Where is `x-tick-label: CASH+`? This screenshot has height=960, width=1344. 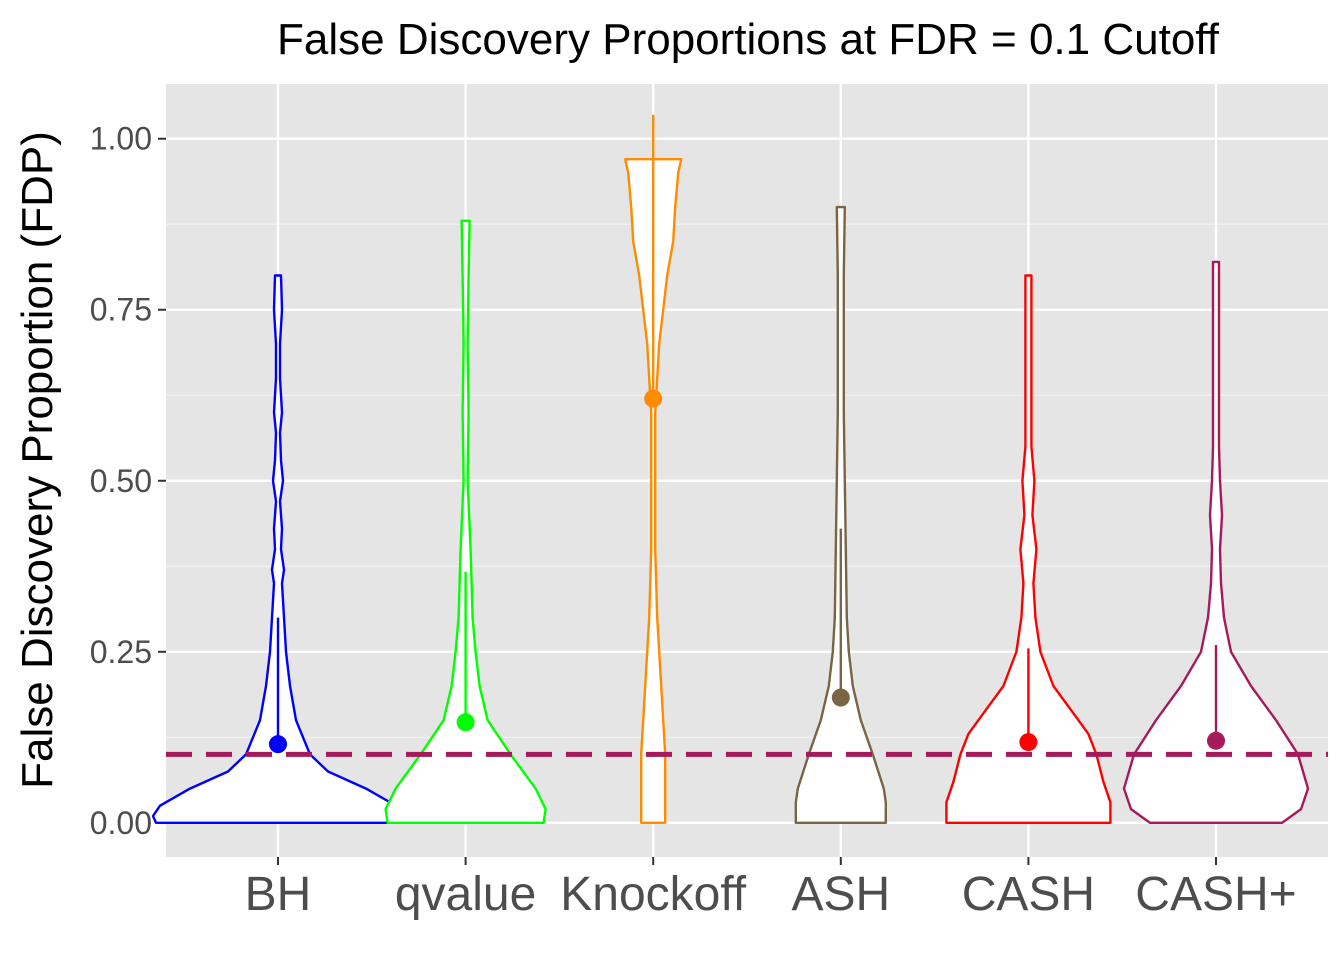 x-tick-label: CASH+ is located at coordinates (1215, 894).